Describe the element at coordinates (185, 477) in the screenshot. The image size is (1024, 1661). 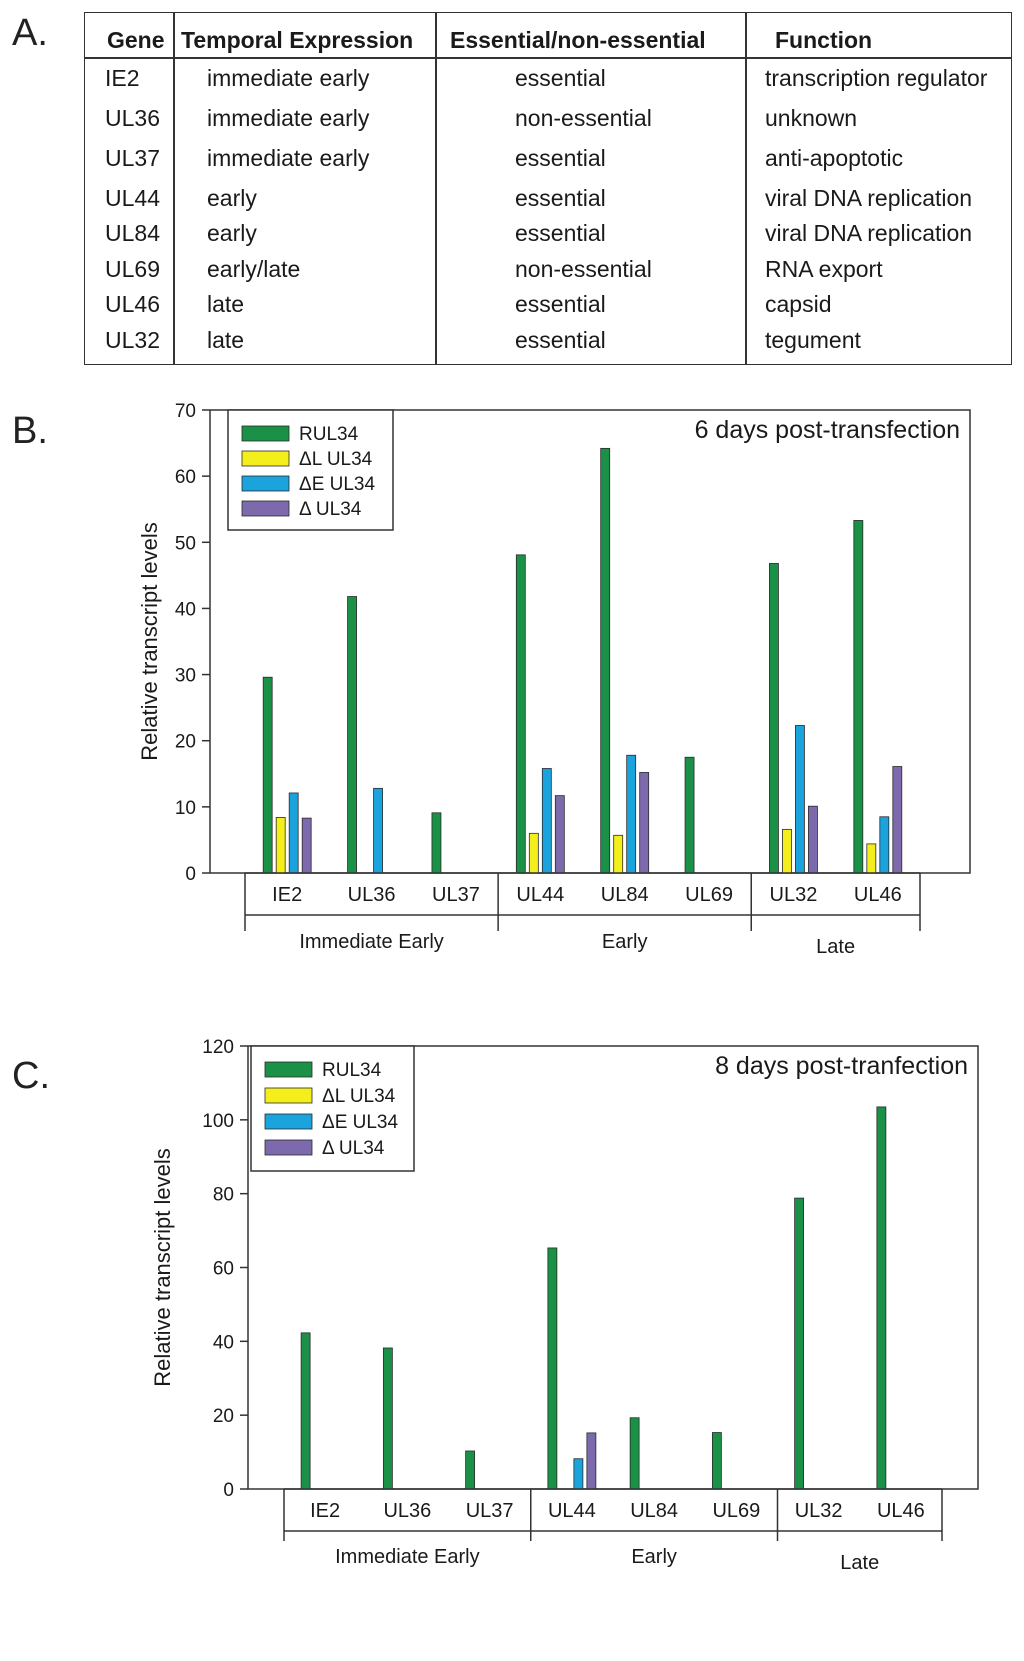
I see `y-tick-label: 60` at that location.